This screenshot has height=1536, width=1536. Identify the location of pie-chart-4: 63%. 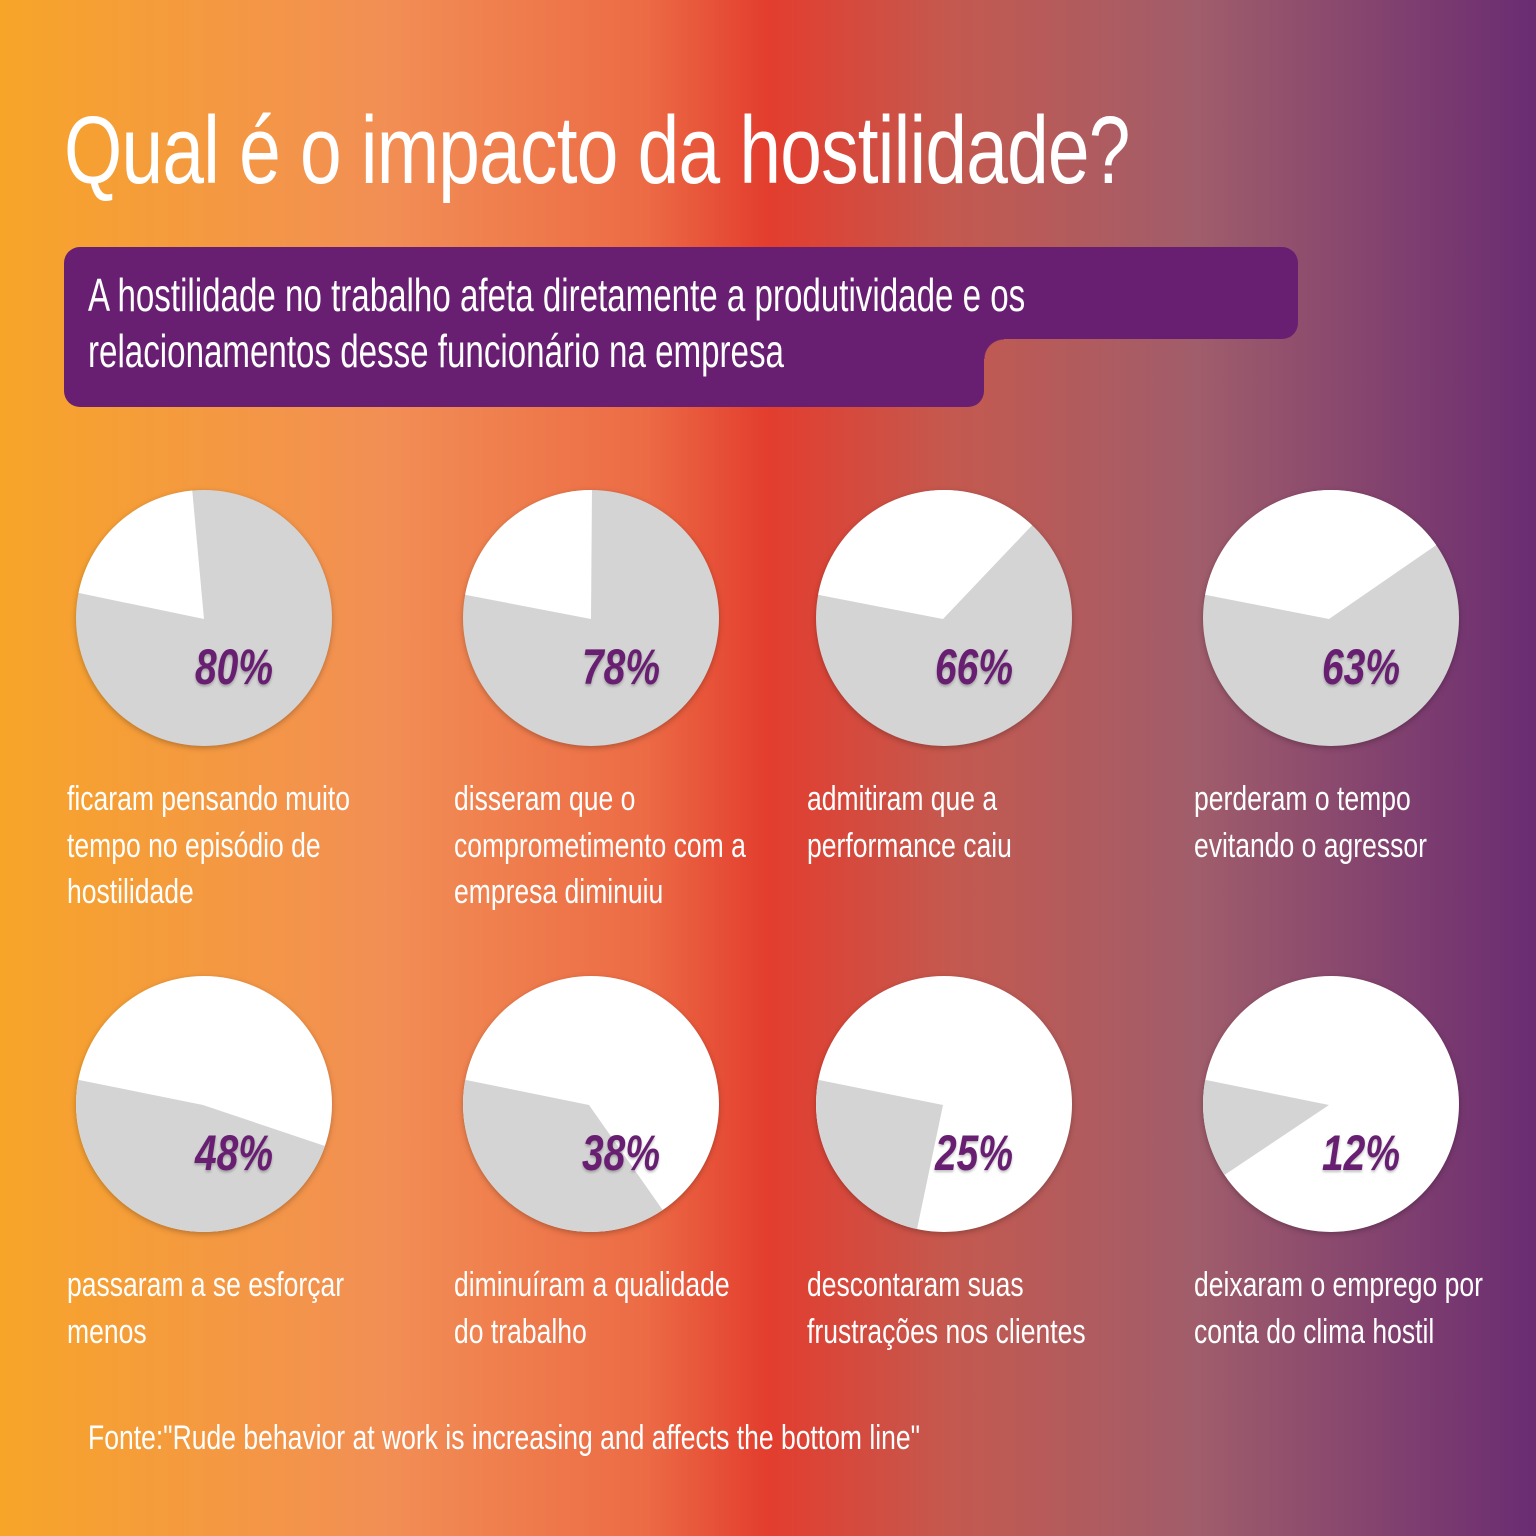
(1331, 618).